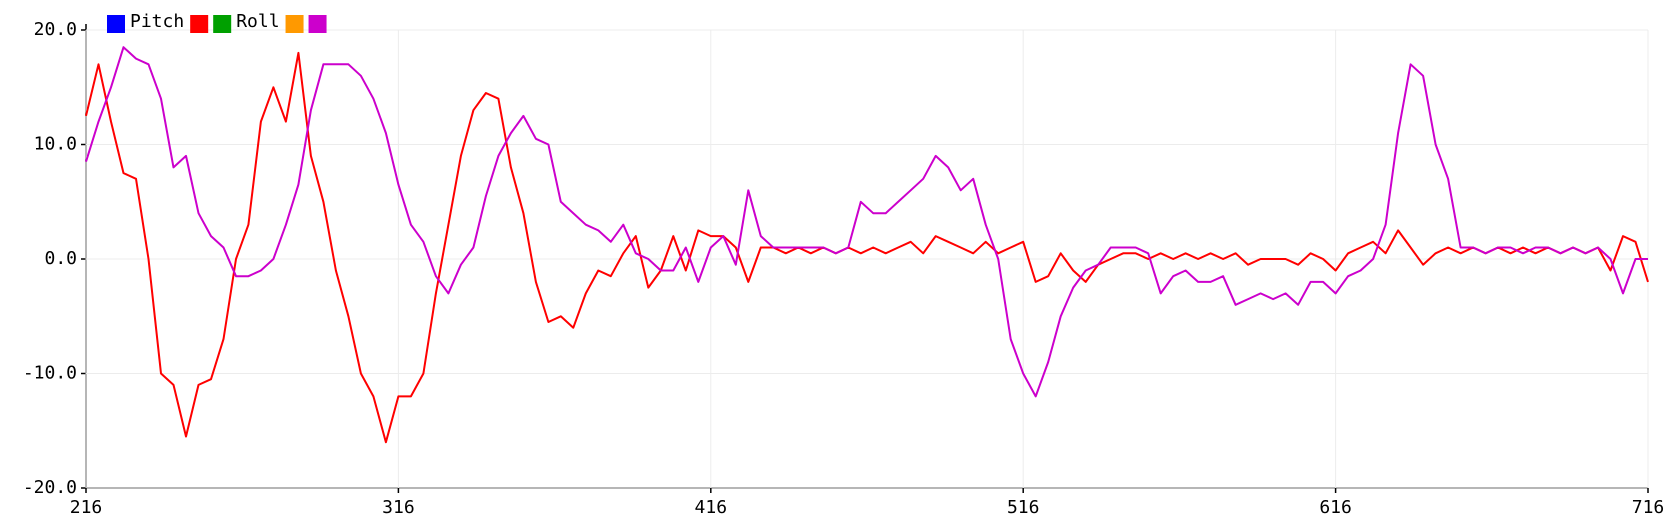  Describe the element at coordinates (257, 21) in the screenshot. I see `legend-label: Roll` at that location.